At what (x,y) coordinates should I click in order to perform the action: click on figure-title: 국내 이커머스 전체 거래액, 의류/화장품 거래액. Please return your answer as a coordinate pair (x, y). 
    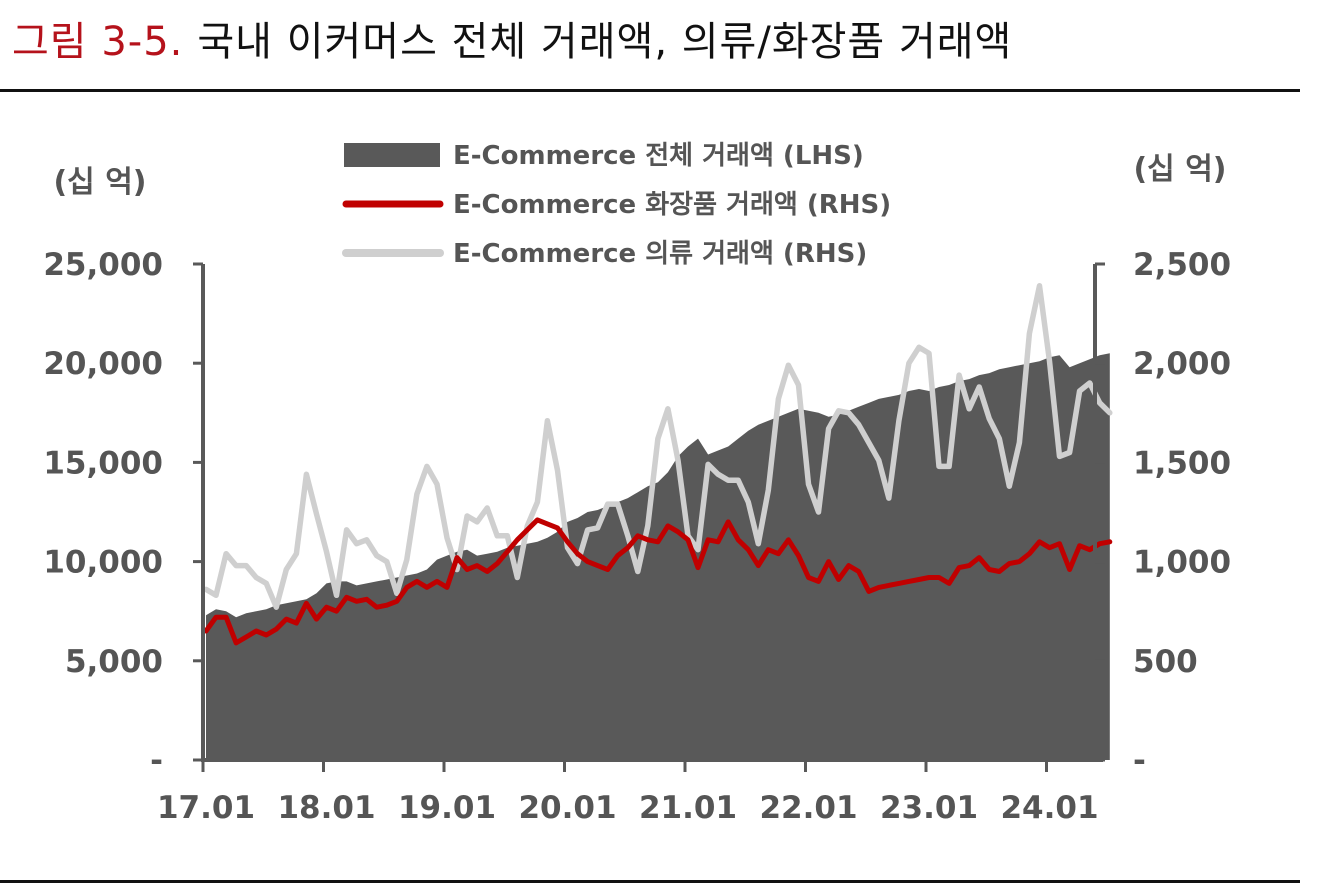
    Looking at the image, I should click on (605, 42).